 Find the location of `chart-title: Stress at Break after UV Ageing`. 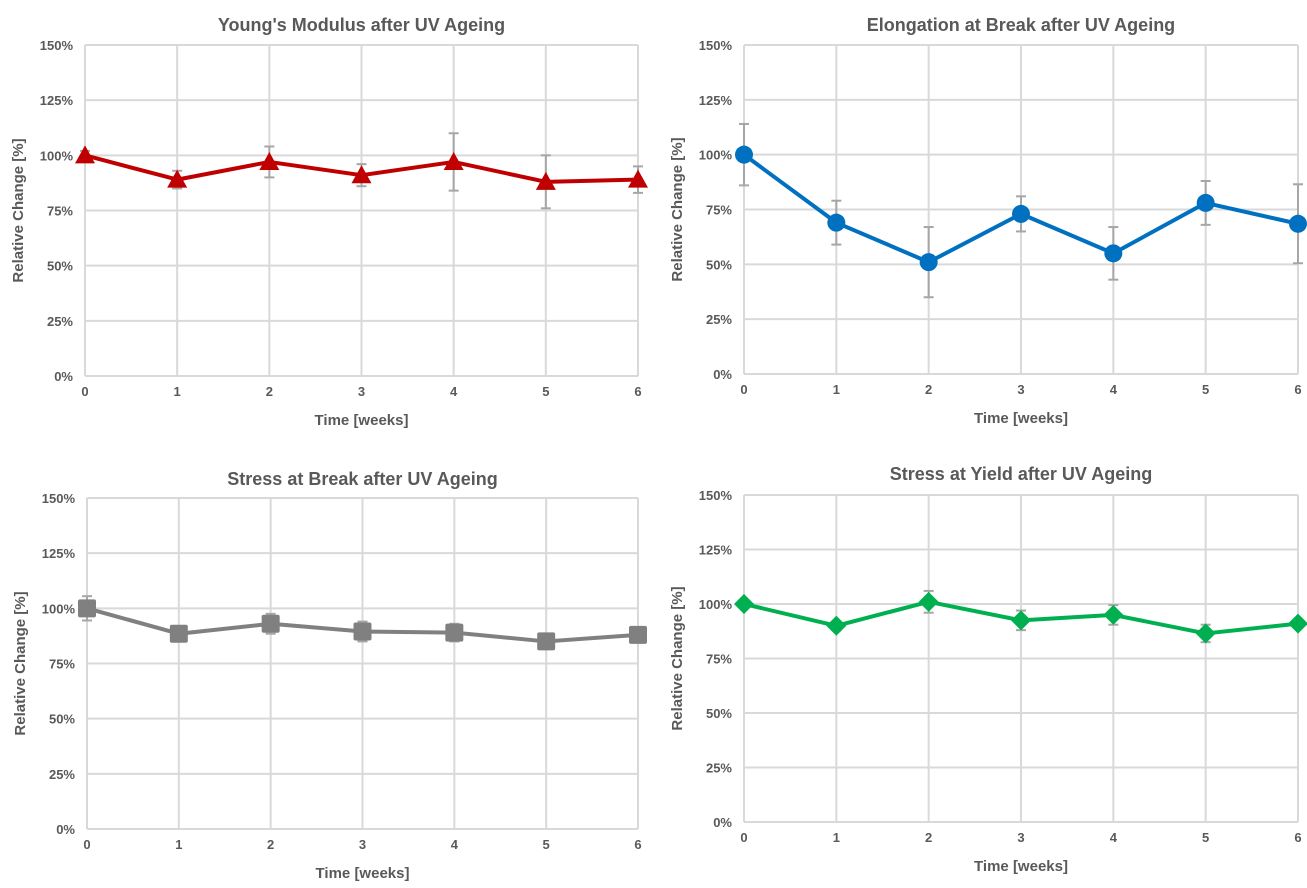

chart-title: Stress at Break after UV Ageing is located at coordinates (362, 479).